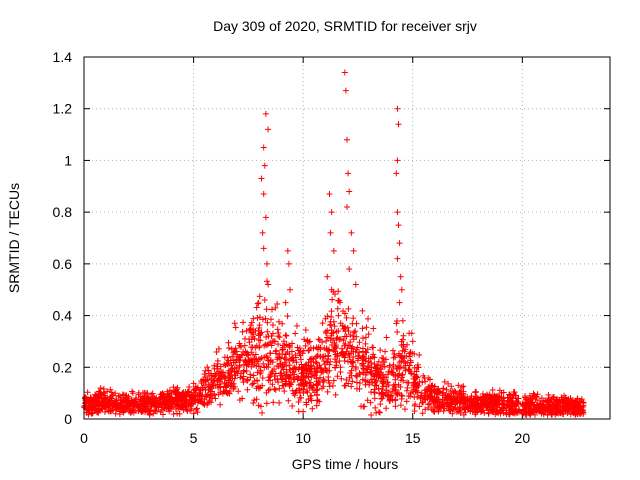 The image size is (640, 480). What do you see at coordinates (345, 464) in the screenshot?
I see `x-axis-label: GPS time / hours` at bounding box center [345, 464].